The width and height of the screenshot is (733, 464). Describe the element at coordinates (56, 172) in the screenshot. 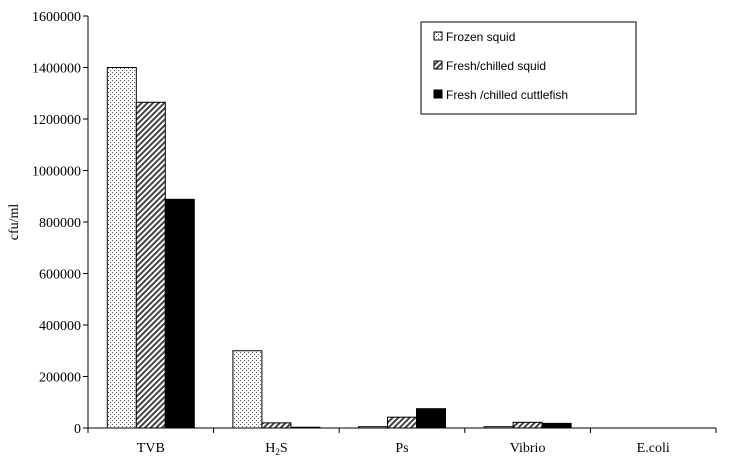

I see `y-tick-label: 1000000` at that location.